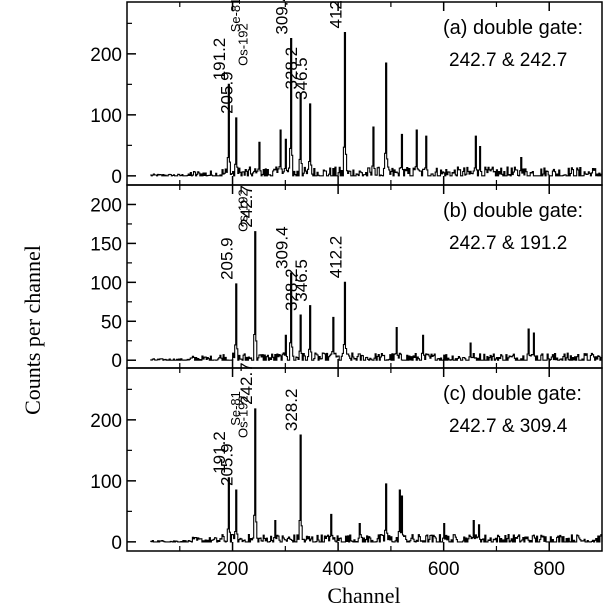 The width and height of the screenshot is (608, 611). Describe the element at coordinates (338, 569) in the screenshot. I see `x-tick-label: 400` at that location.